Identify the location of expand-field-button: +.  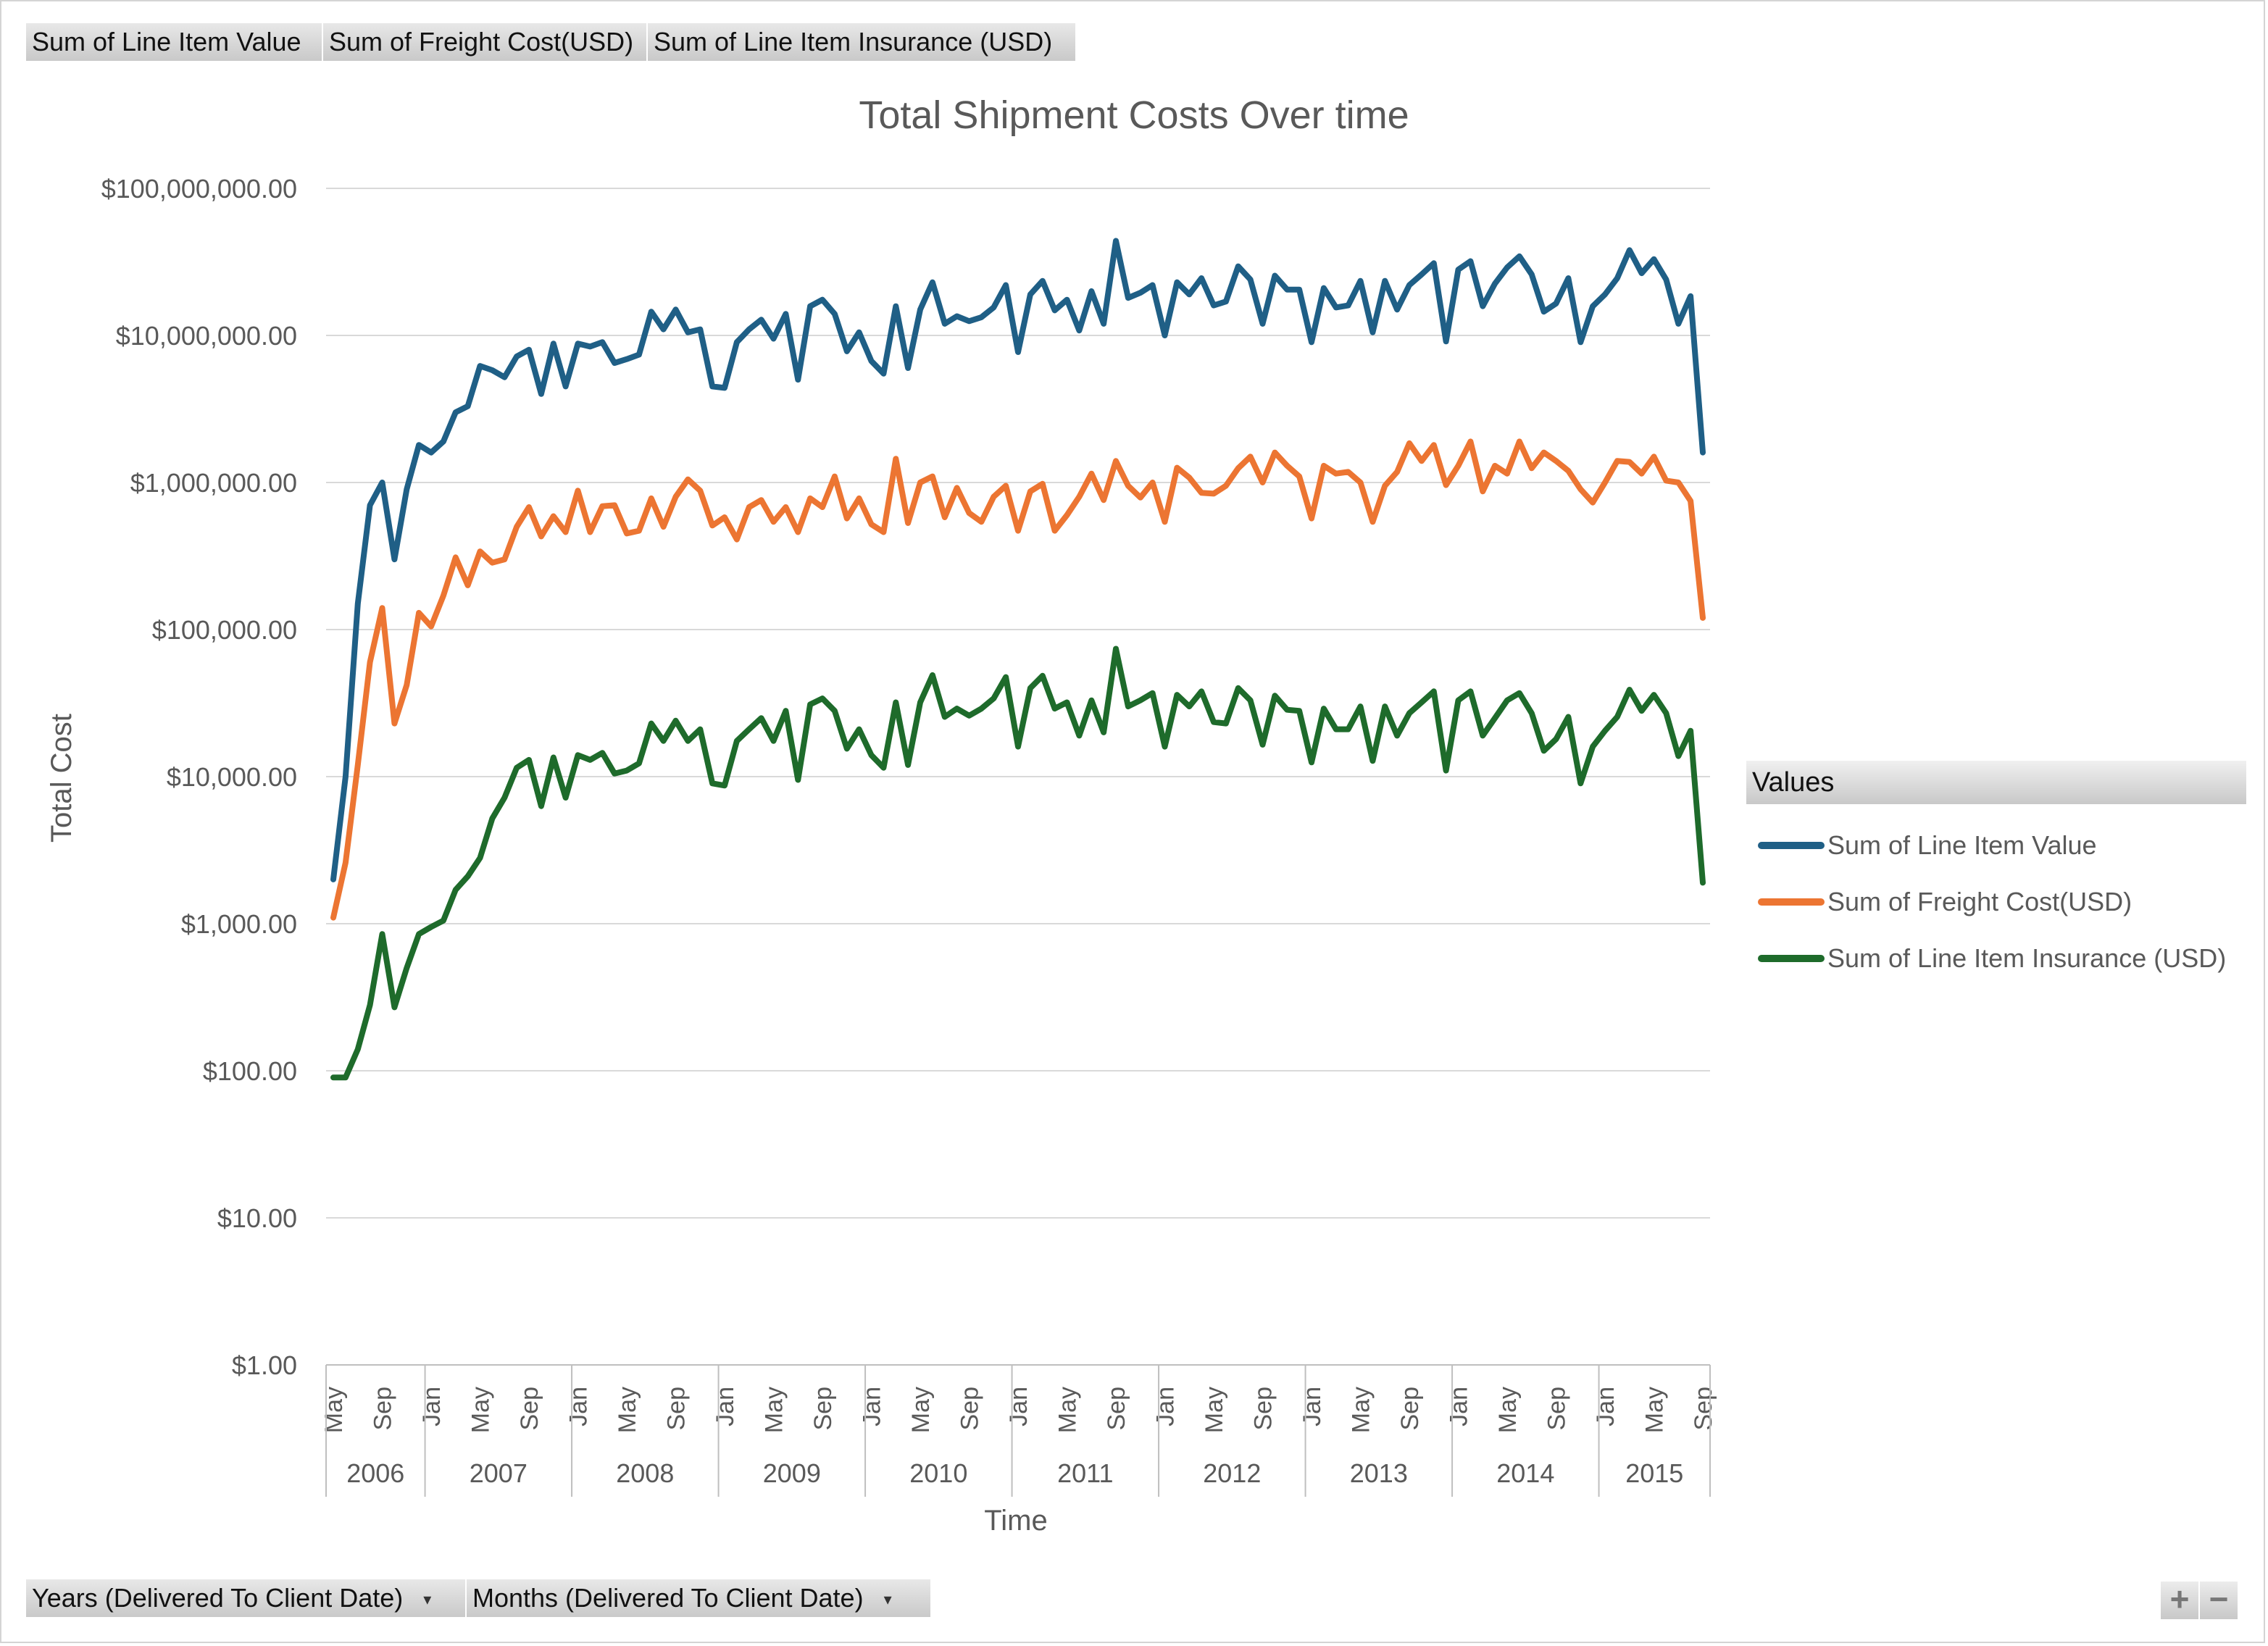
(2180, 1600).